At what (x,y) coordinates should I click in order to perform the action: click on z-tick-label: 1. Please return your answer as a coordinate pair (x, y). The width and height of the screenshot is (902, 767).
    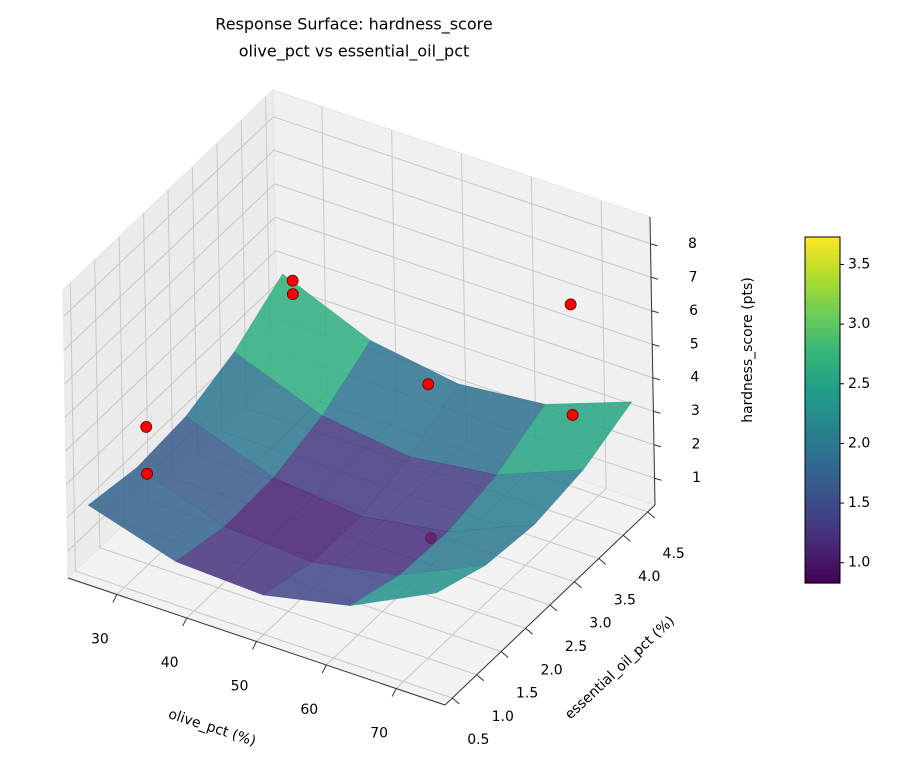
    Looking at the image, I should click on (696, 478).